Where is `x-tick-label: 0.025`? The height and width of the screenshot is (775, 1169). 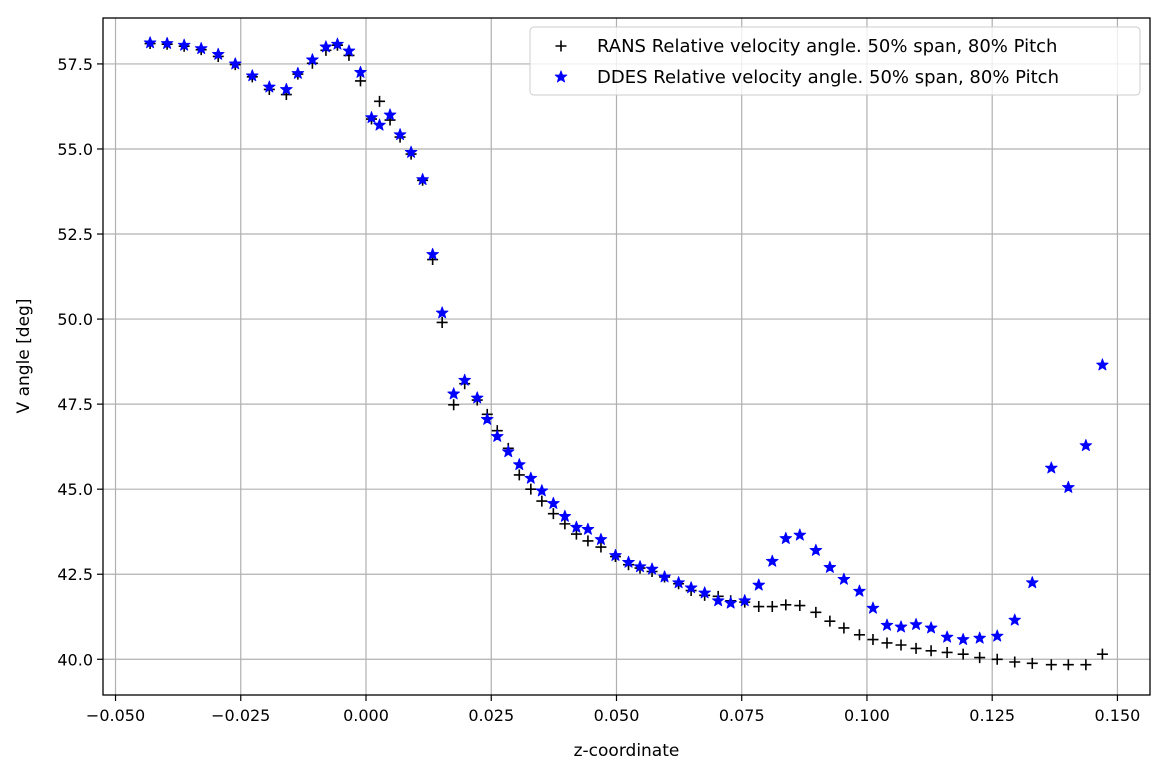
x-tick-label: 0.025 is located at coordinates (491, 715).